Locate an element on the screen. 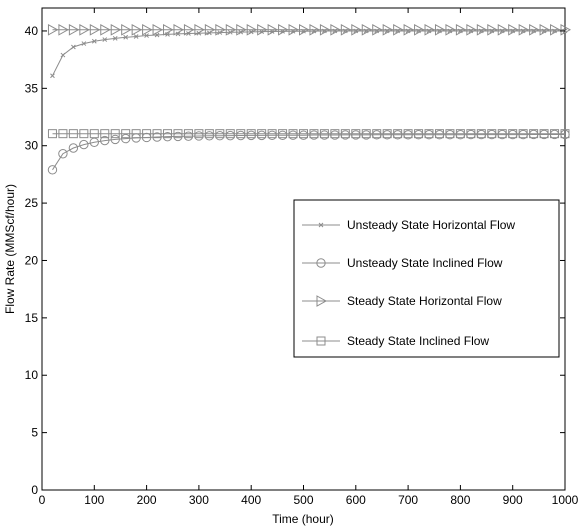 Image resolution: width=579 pixels, height=529 pixels. y-tick-label: 20 is located at coordinates (32, 260).